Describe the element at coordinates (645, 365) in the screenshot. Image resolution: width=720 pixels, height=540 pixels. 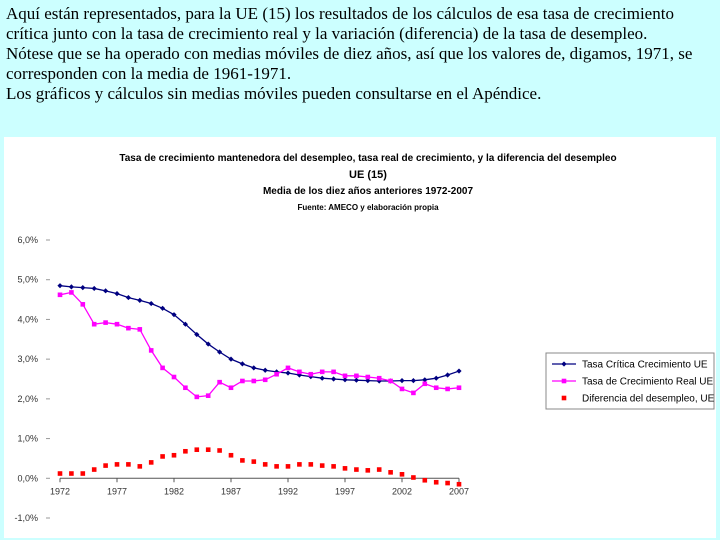
I see `legend-label: Tasa Crítica Crecimiento UE` at that location.